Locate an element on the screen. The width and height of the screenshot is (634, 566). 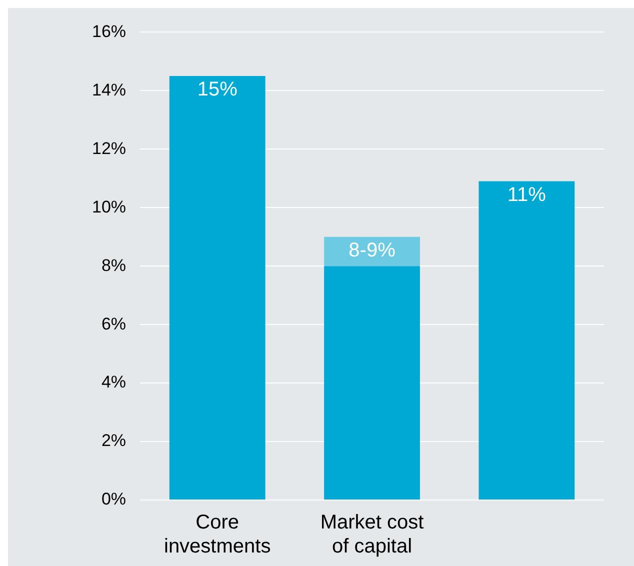
y-tick-label: 8% is located at coordinates (113, 265).